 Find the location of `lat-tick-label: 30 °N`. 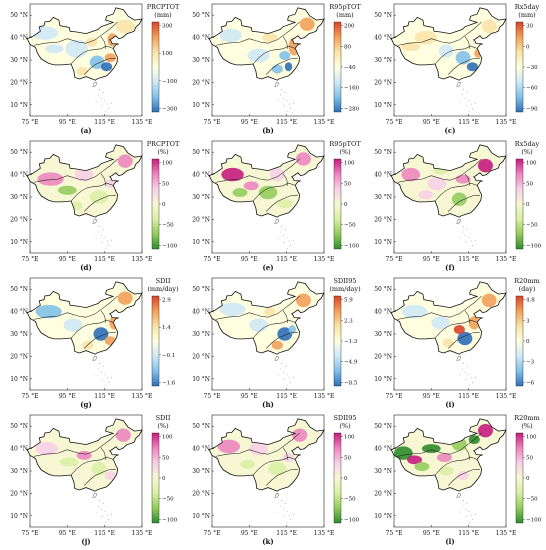

lat-tick-label: 30 °N is located at coordinates (201, 334).